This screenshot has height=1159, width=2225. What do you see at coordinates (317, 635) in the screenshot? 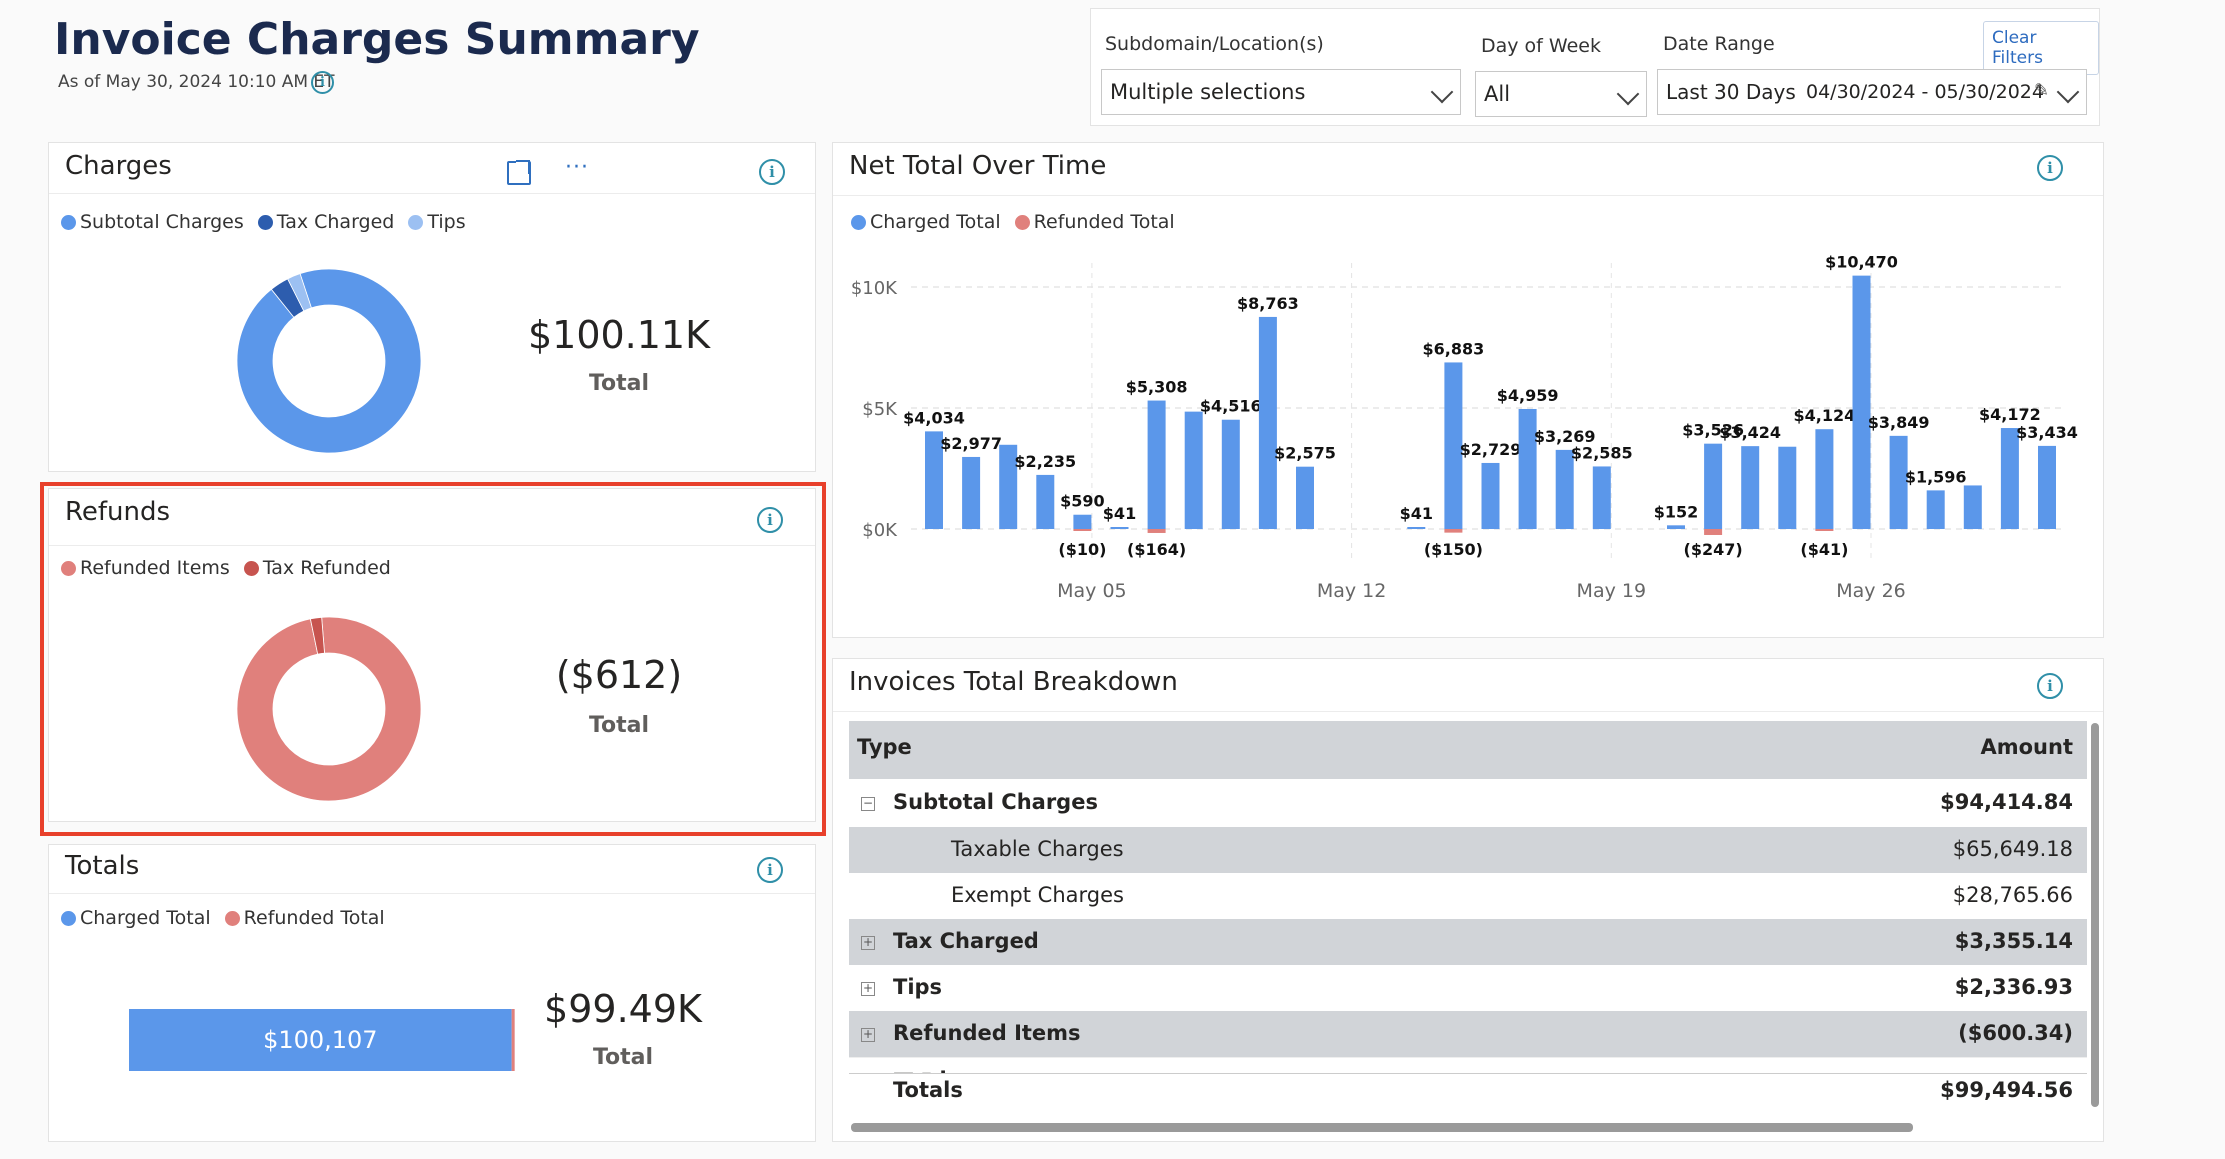
I see `donut-slice-tax-refunded` at bounding box center [317, 635].